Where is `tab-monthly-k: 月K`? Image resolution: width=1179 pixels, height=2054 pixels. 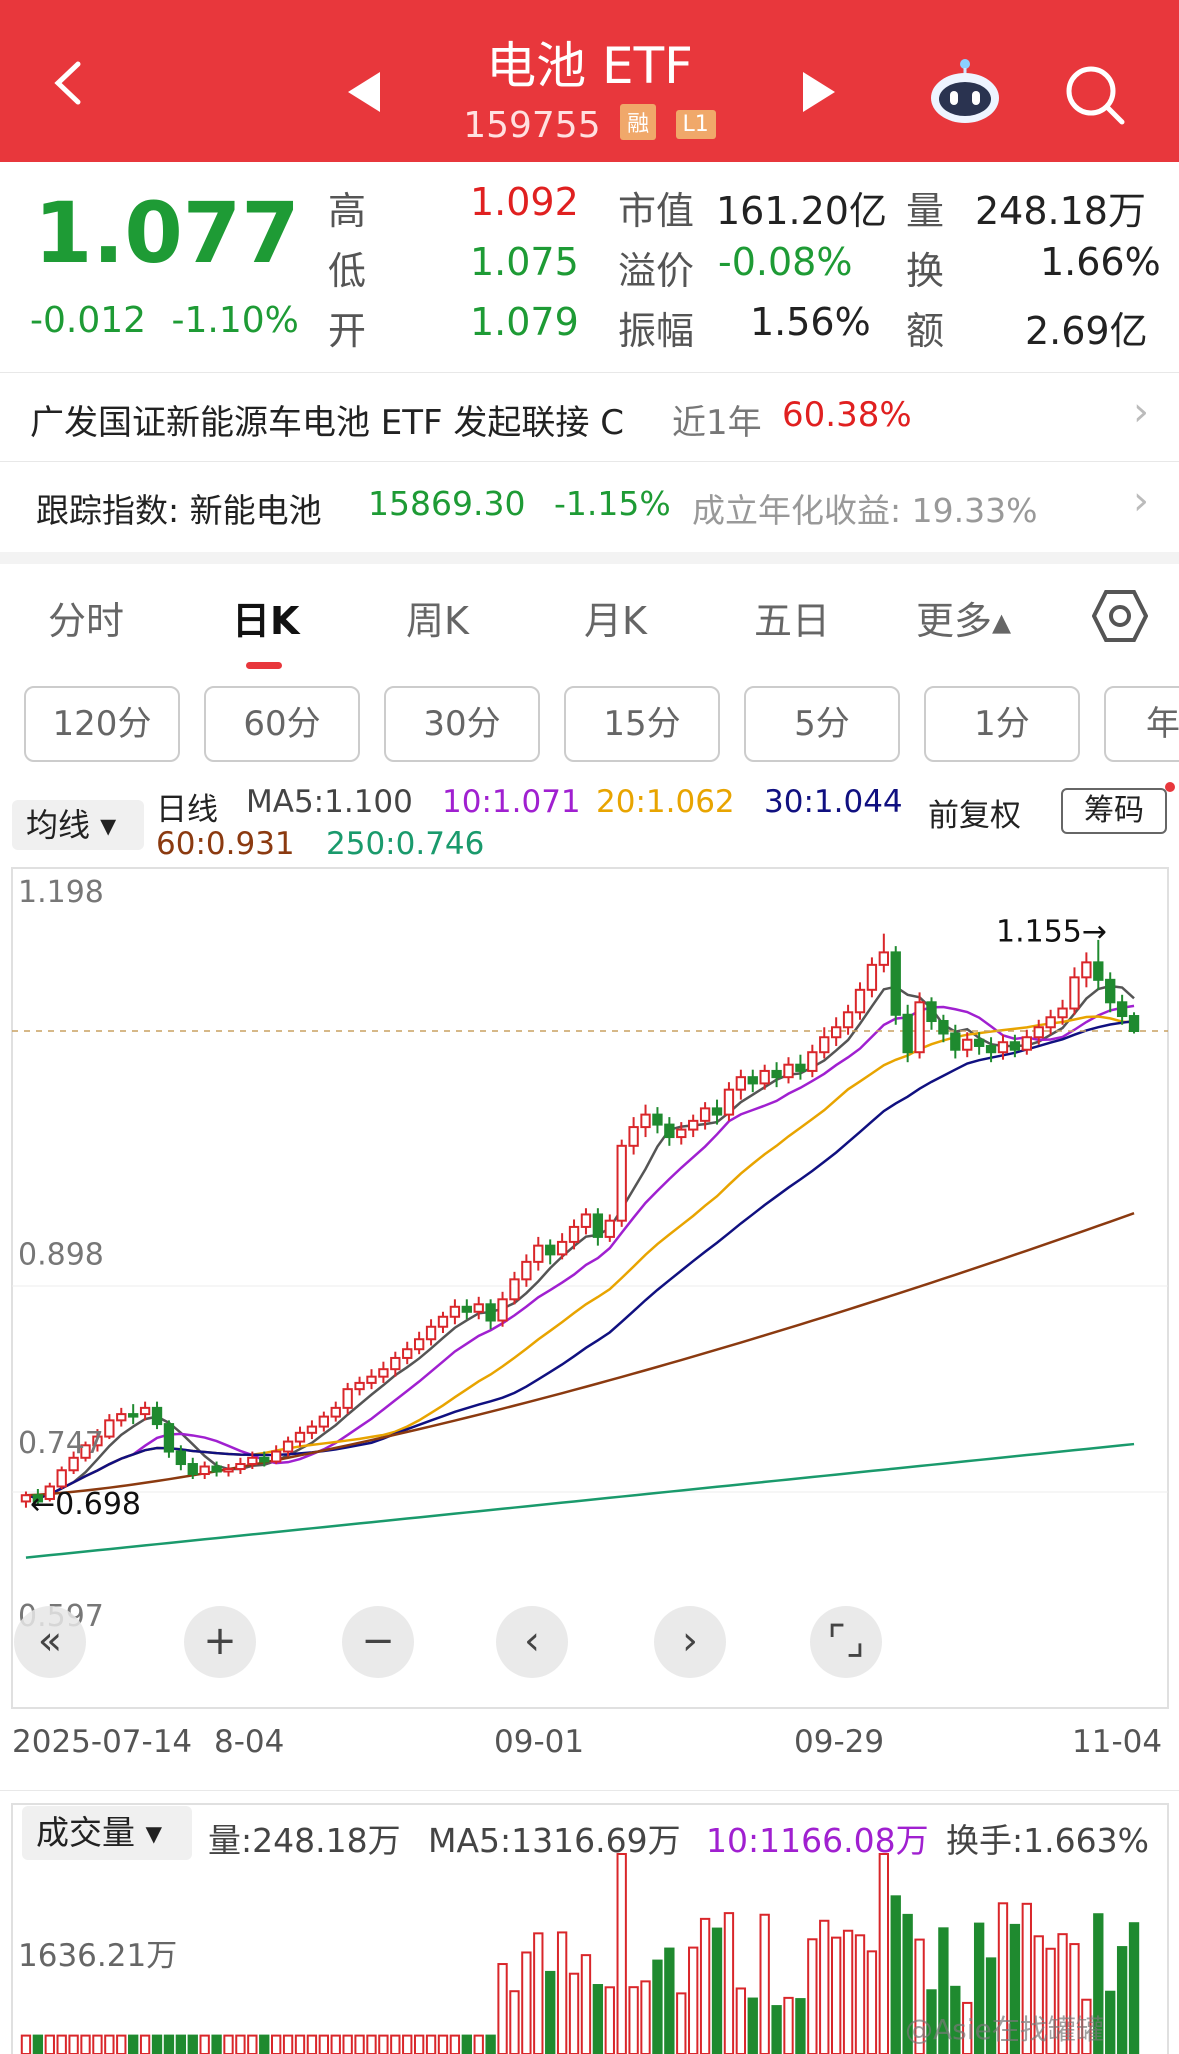 tab-monthly-k: 月K is located at coordinates (615, 621).